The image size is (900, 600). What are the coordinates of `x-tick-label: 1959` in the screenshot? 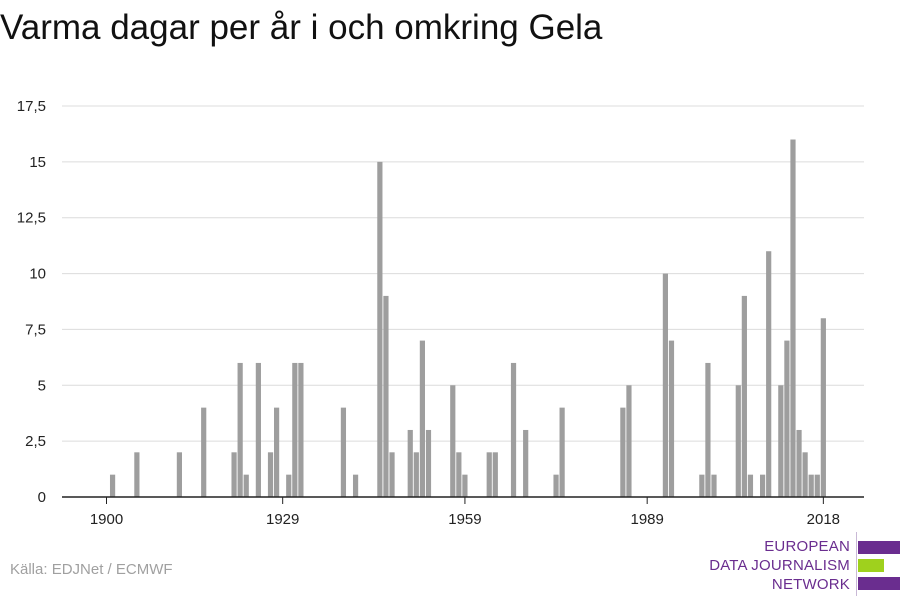 It's located at (464, 519).